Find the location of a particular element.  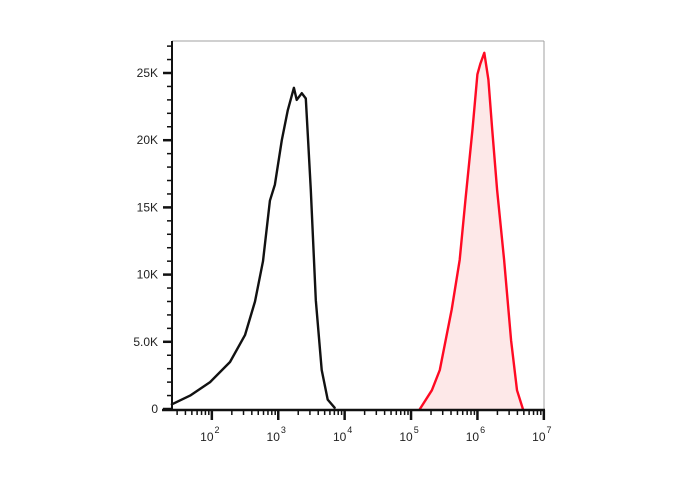

y-axis: 0 5.0K 10K 15K 20K 25K is located at coordinates (153, 228).